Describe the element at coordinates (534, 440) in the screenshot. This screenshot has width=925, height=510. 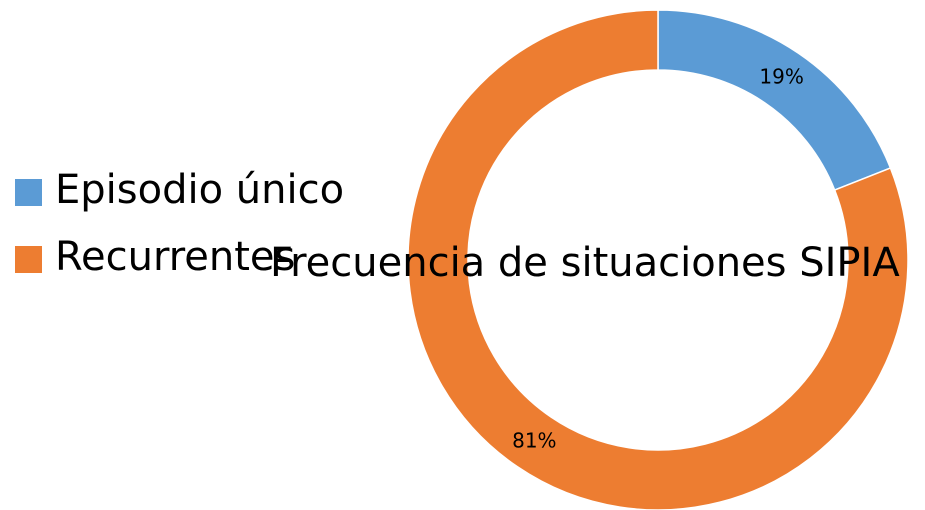
I see `data-label: 81%` at that location.